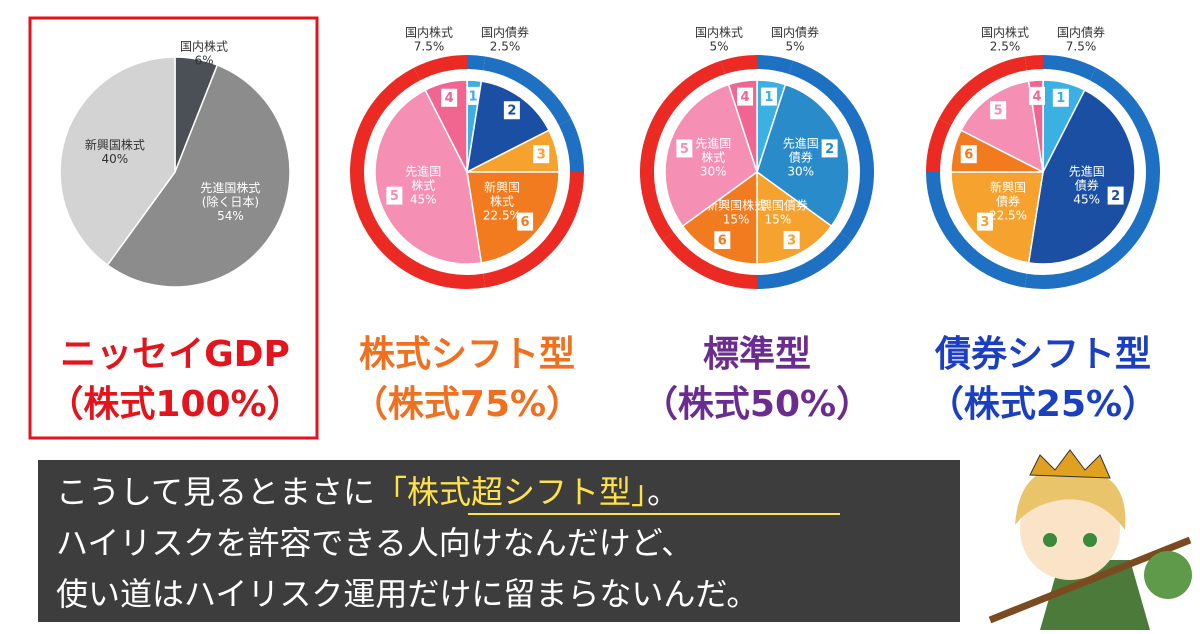  Describe the element at coordinates (467, 404) in the screenshot. I see `chart-subtitle: （株式75%）` at that location.